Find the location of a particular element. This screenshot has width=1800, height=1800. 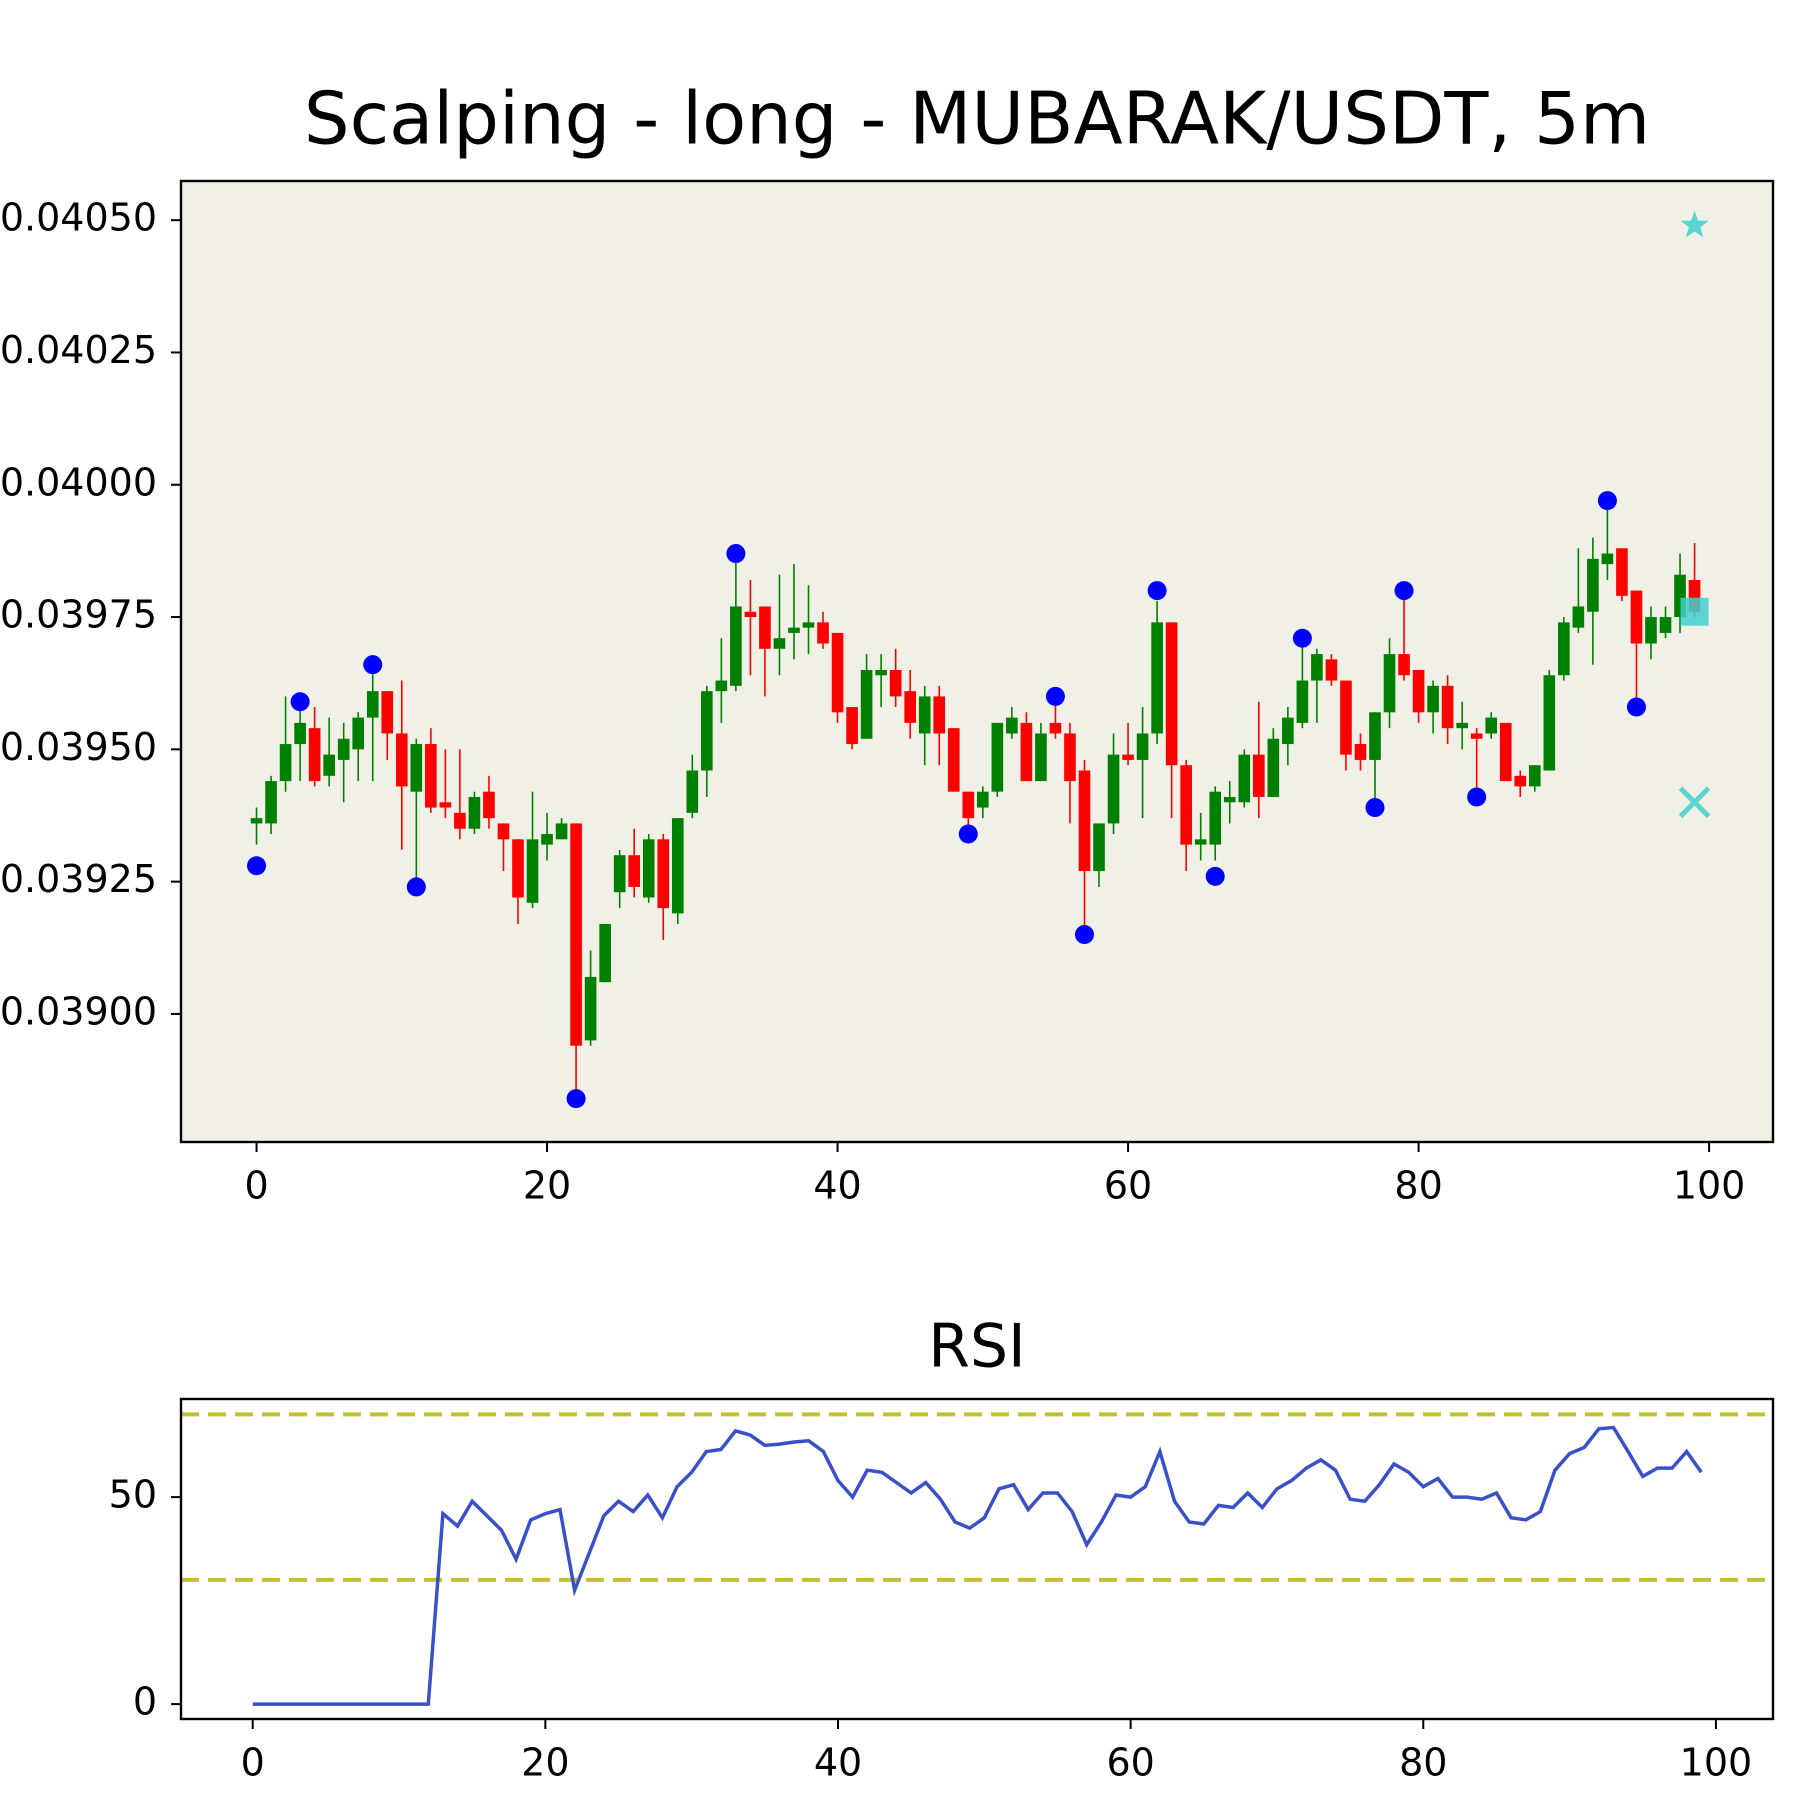

x-tick-label: 0 is located at coordinates (256, 1186).